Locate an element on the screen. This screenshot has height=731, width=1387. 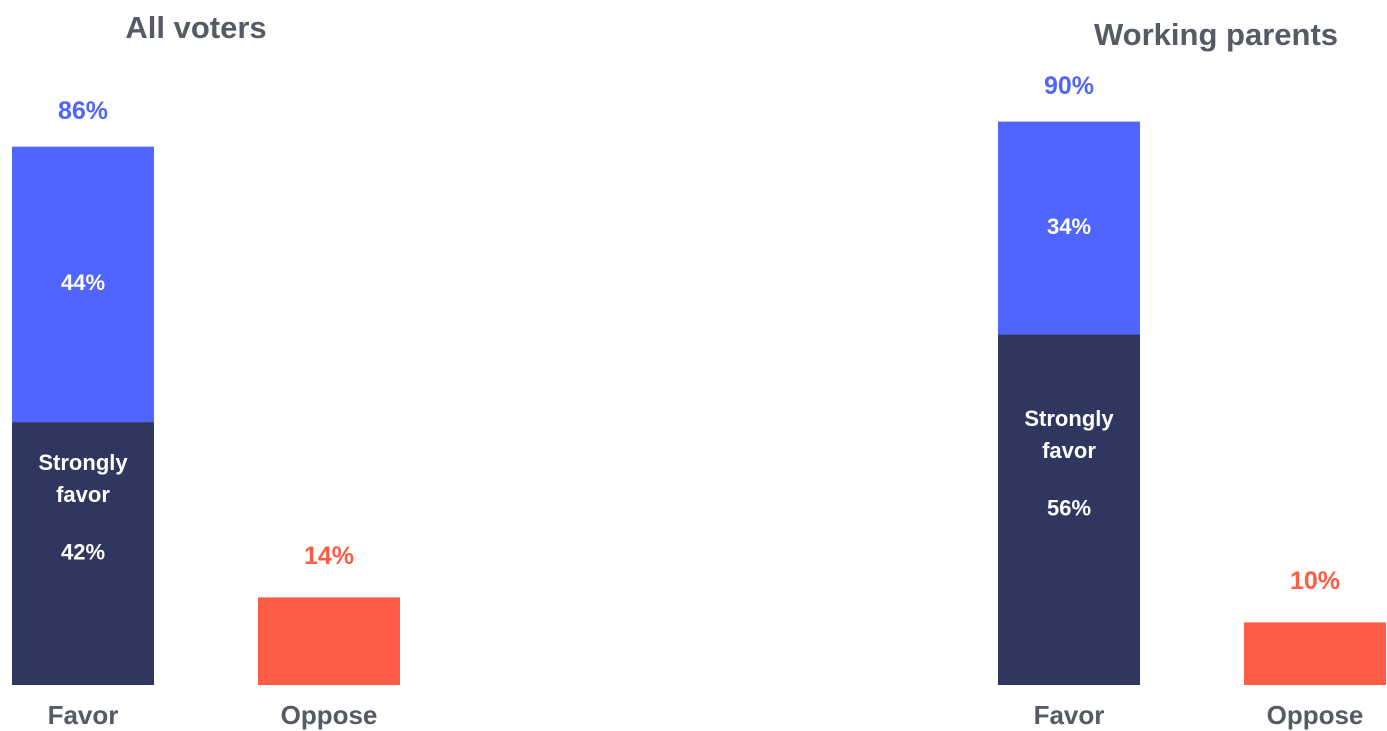
value-label: 42% is located at coordinates (83, 551).